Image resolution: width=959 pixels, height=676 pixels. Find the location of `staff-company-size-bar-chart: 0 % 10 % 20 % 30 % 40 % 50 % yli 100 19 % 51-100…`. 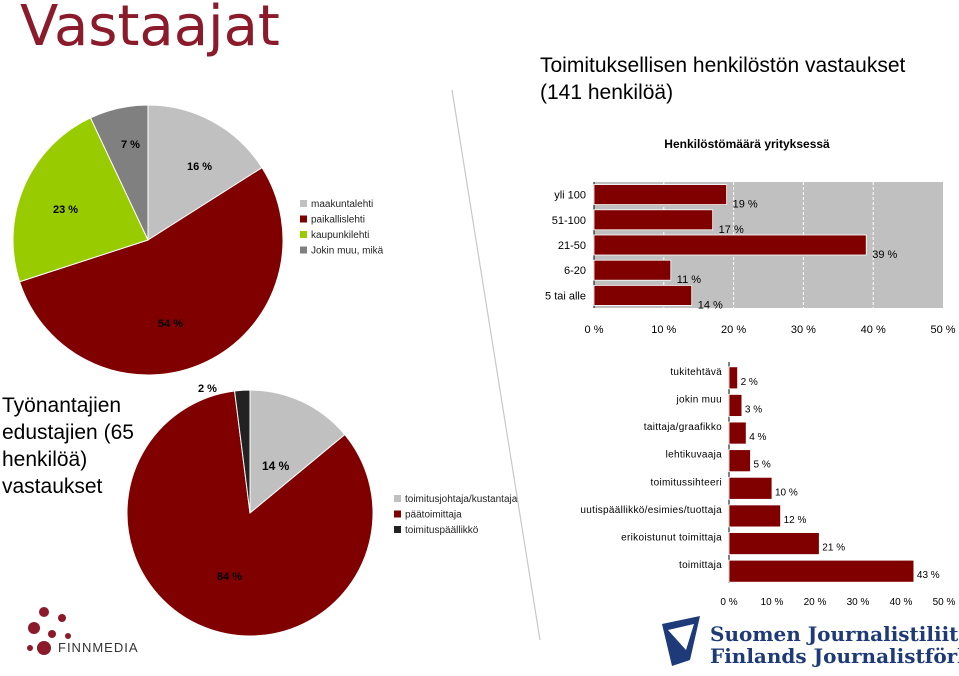

staff-company-size-bar-chart: 0 % 10 % 20 % 30 % 40 % 50 % yli 100 19 % 51-100… is located at coordinates (750, 236).